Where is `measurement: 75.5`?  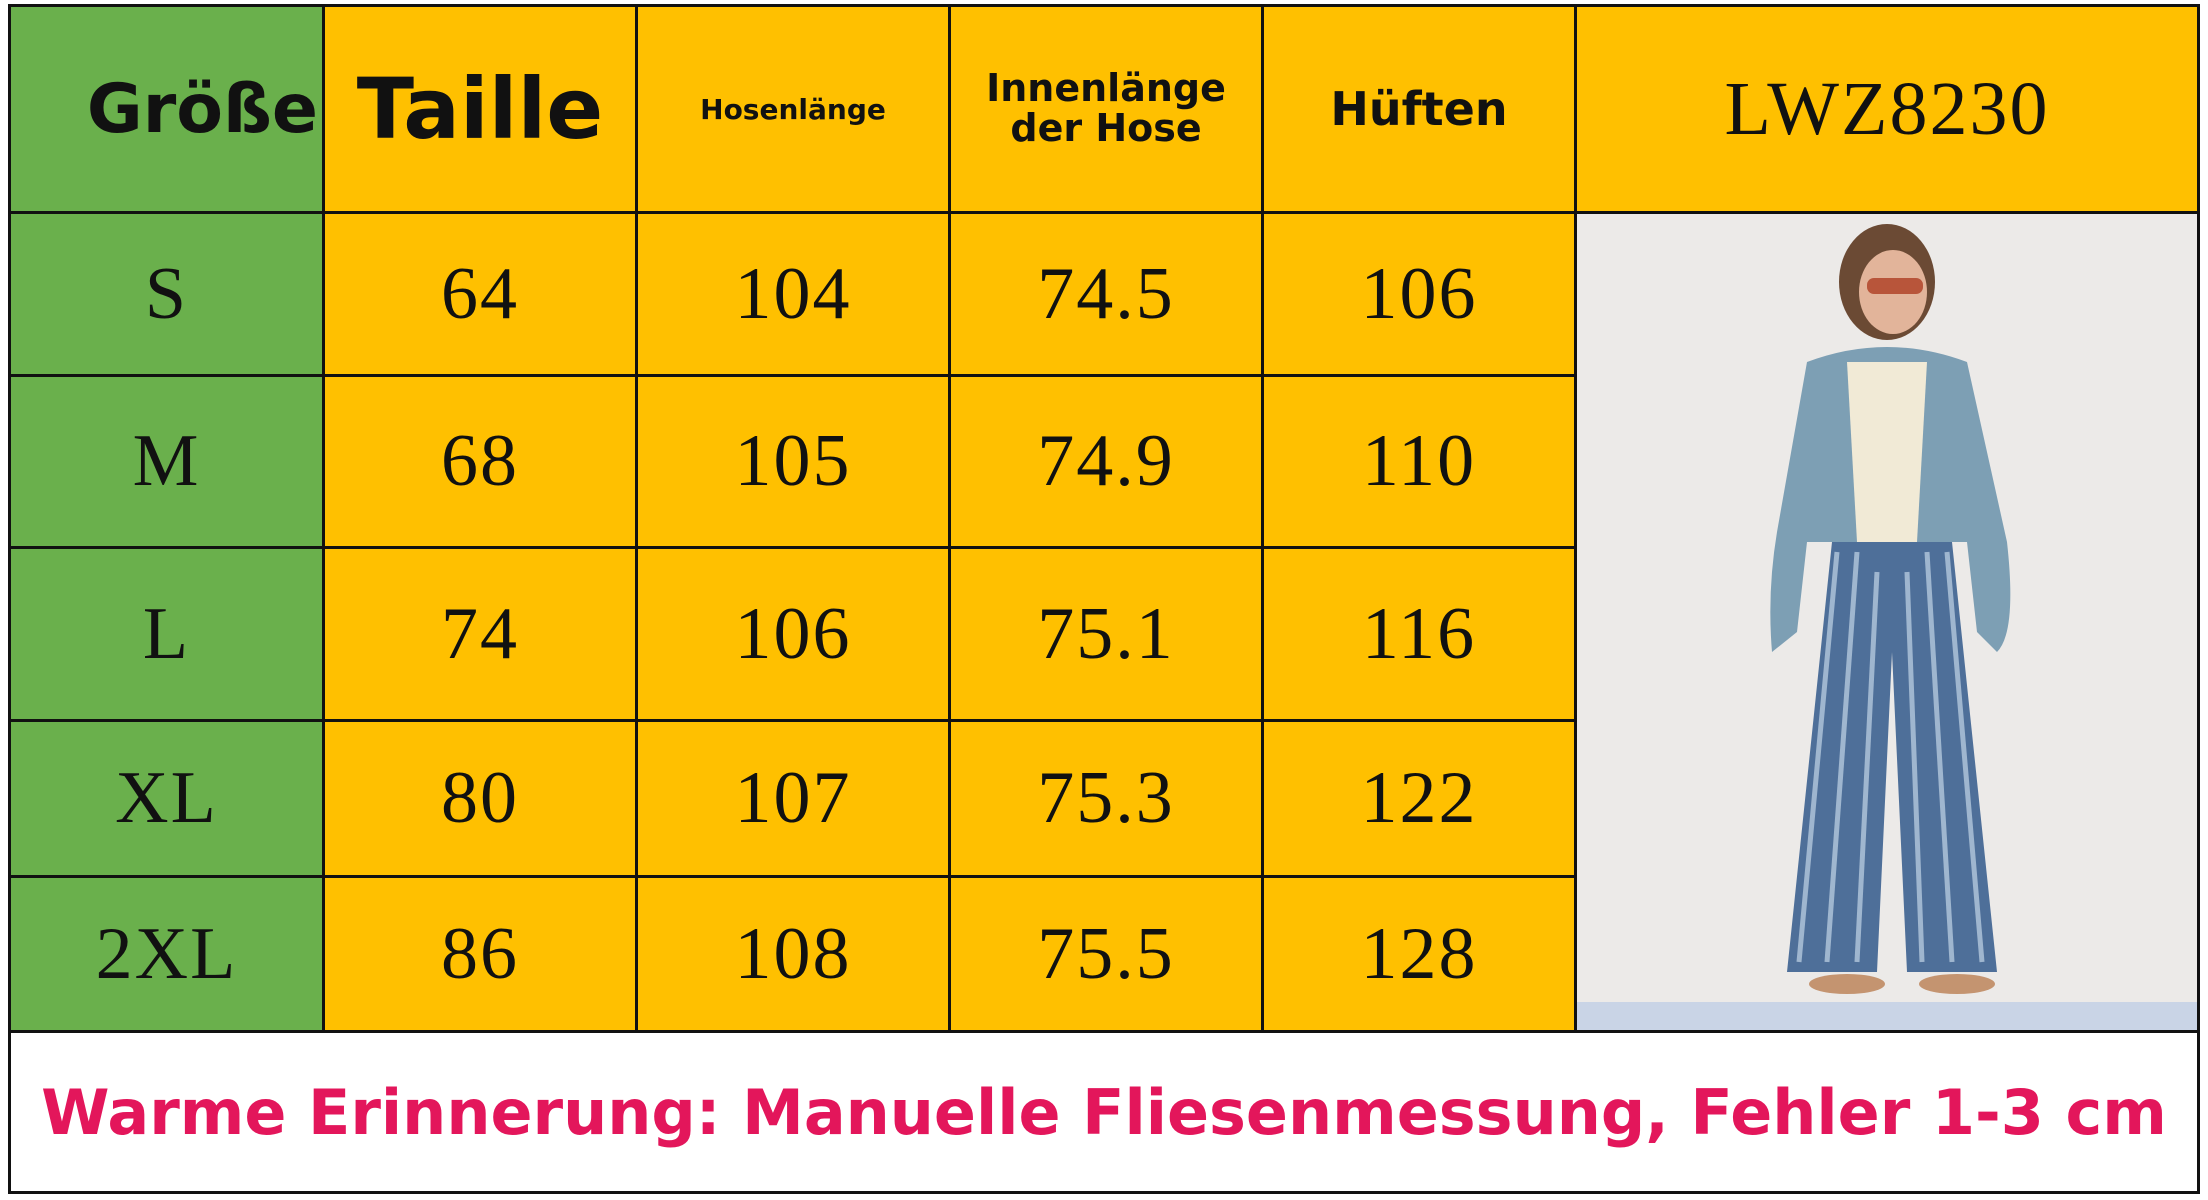
measurement: 75.5 is located at coordinates (1106, 954).